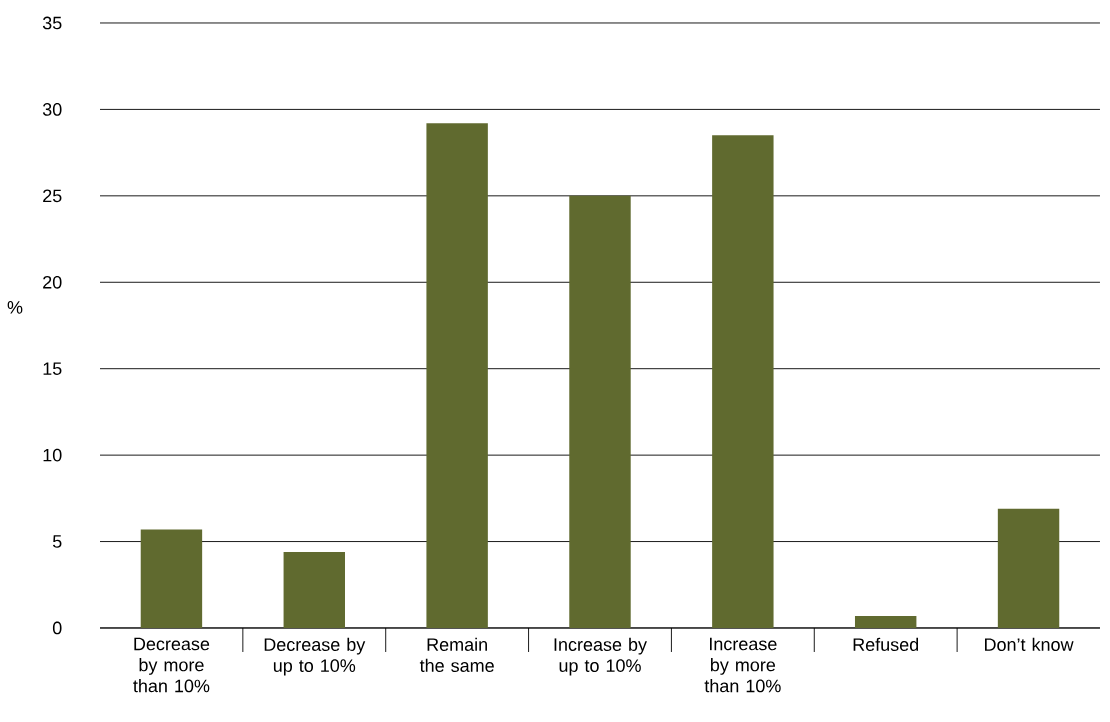 This screenshot has width=1110, height=722. I want to click on x-tick-label: Remain the same, so click(456, 654).